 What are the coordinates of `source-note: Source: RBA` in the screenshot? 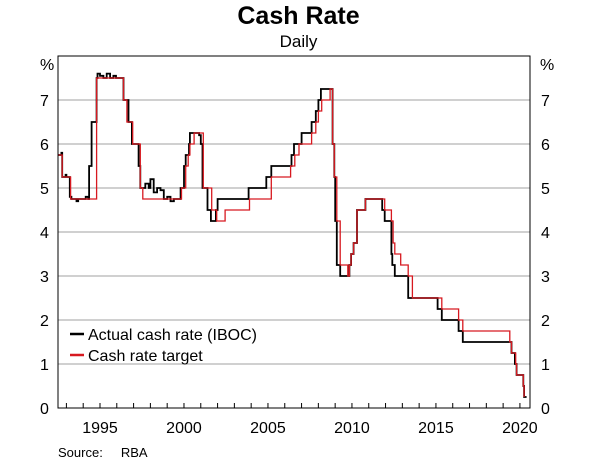 It's located at (103, 452).